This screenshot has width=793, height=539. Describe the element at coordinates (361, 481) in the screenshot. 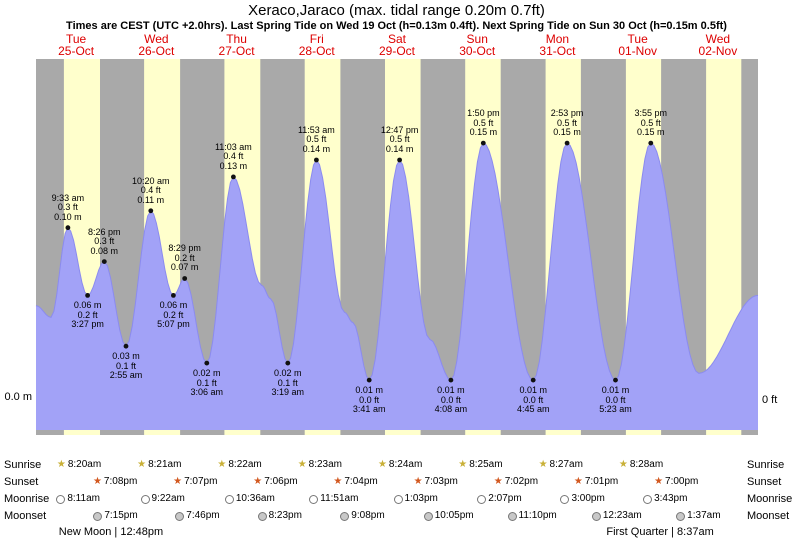

I see `sunset-time: 7:04pm` at that location.